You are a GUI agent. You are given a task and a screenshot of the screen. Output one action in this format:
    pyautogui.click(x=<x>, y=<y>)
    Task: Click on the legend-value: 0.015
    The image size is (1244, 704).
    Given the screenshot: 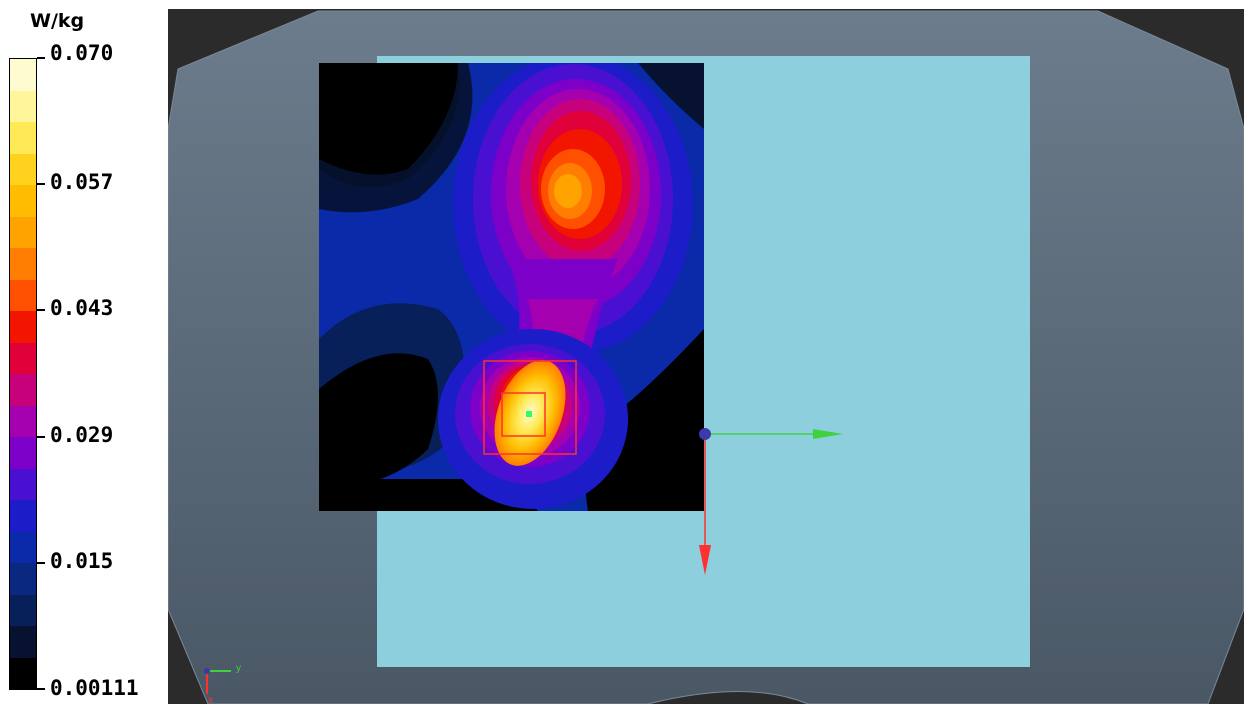 What is the action you would take?
    pyautogui.click(x=82, y=561)
    